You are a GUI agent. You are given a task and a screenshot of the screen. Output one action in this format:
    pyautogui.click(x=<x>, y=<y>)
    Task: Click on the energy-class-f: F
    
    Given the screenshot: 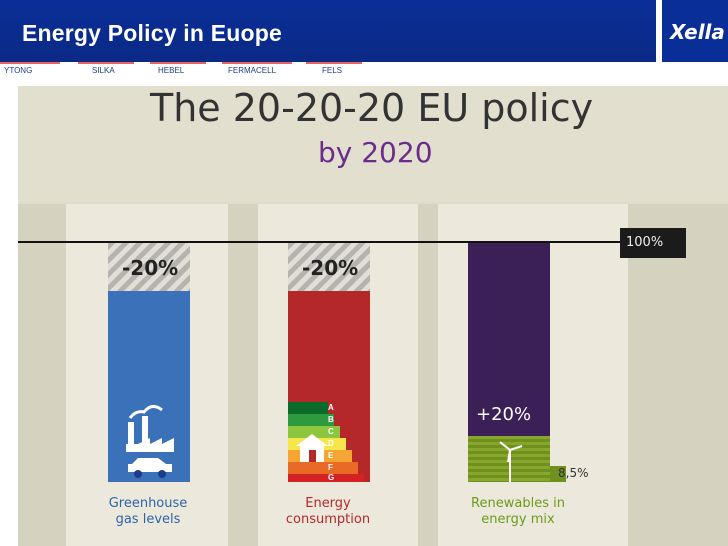 What is the action you would take?
    pyautogui.click(x=323, y=468)
    